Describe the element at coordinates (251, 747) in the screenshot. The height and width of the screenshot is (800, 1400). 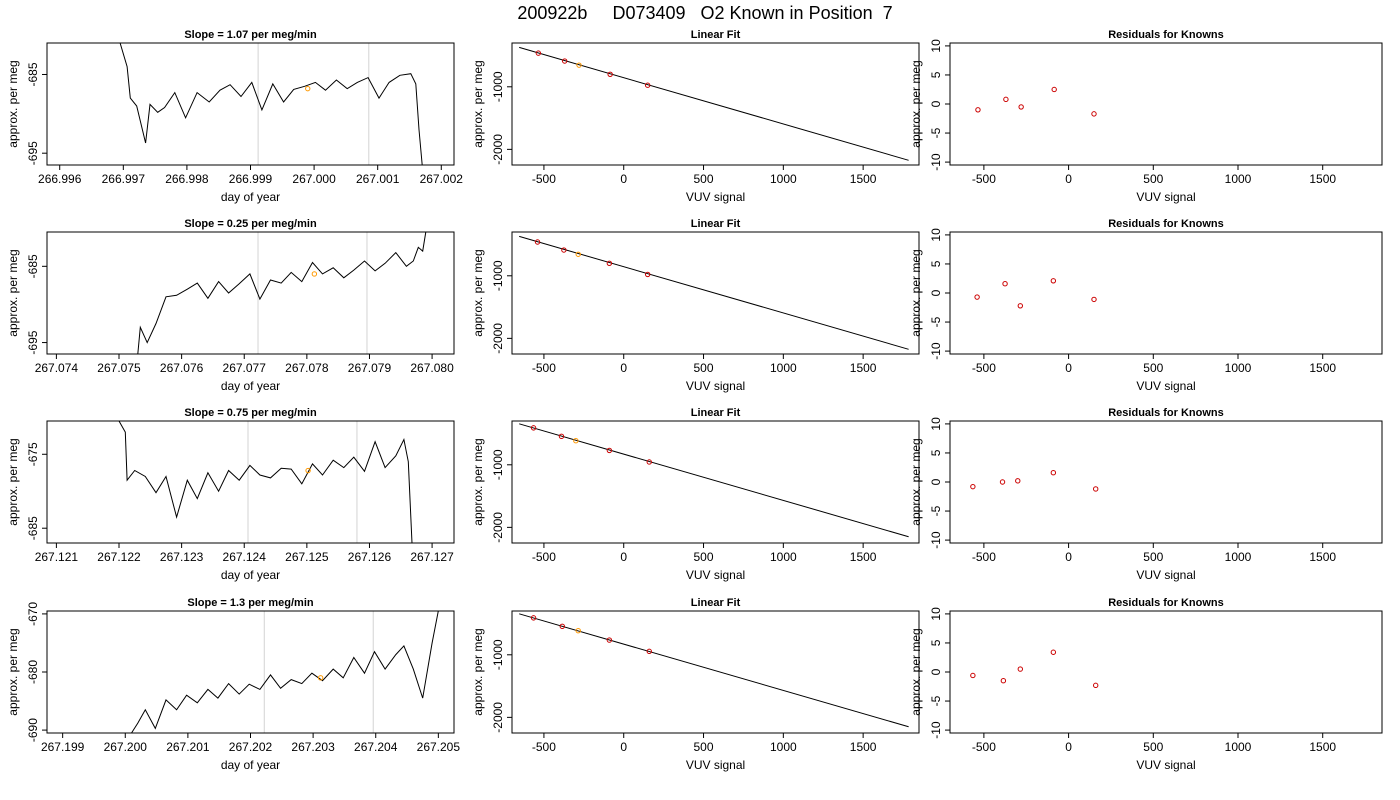
I see `x-tick-label: 267.202` at that location.